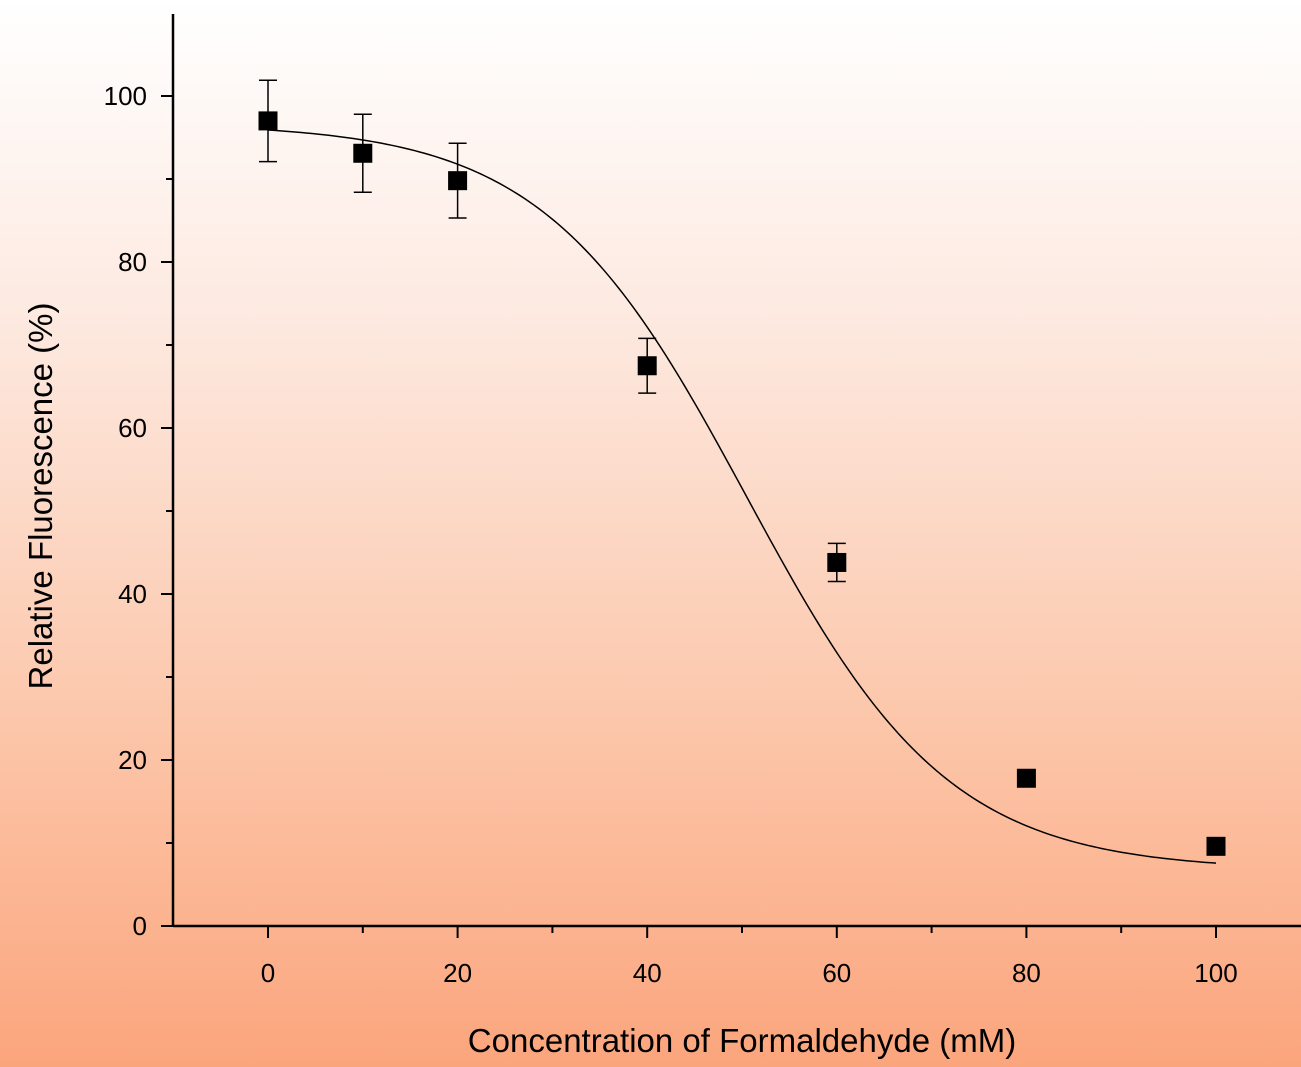  Describe the element at coordinates (1215, 973) in the screenshot. I see `x-tick-label: 100` at that location.